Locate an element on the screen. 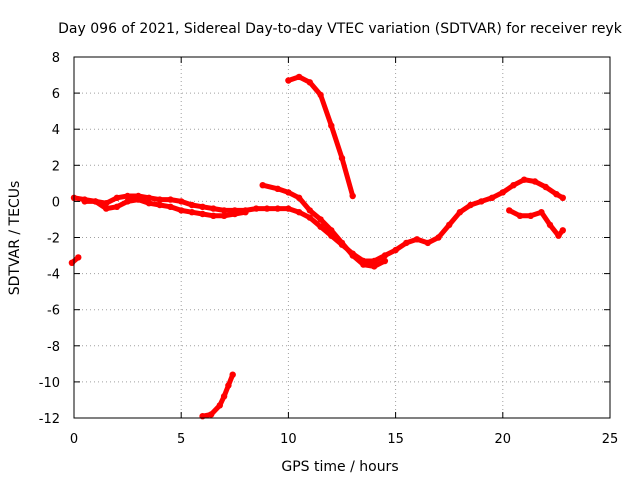  series-noon-arc is located at coordinates (324, 226).